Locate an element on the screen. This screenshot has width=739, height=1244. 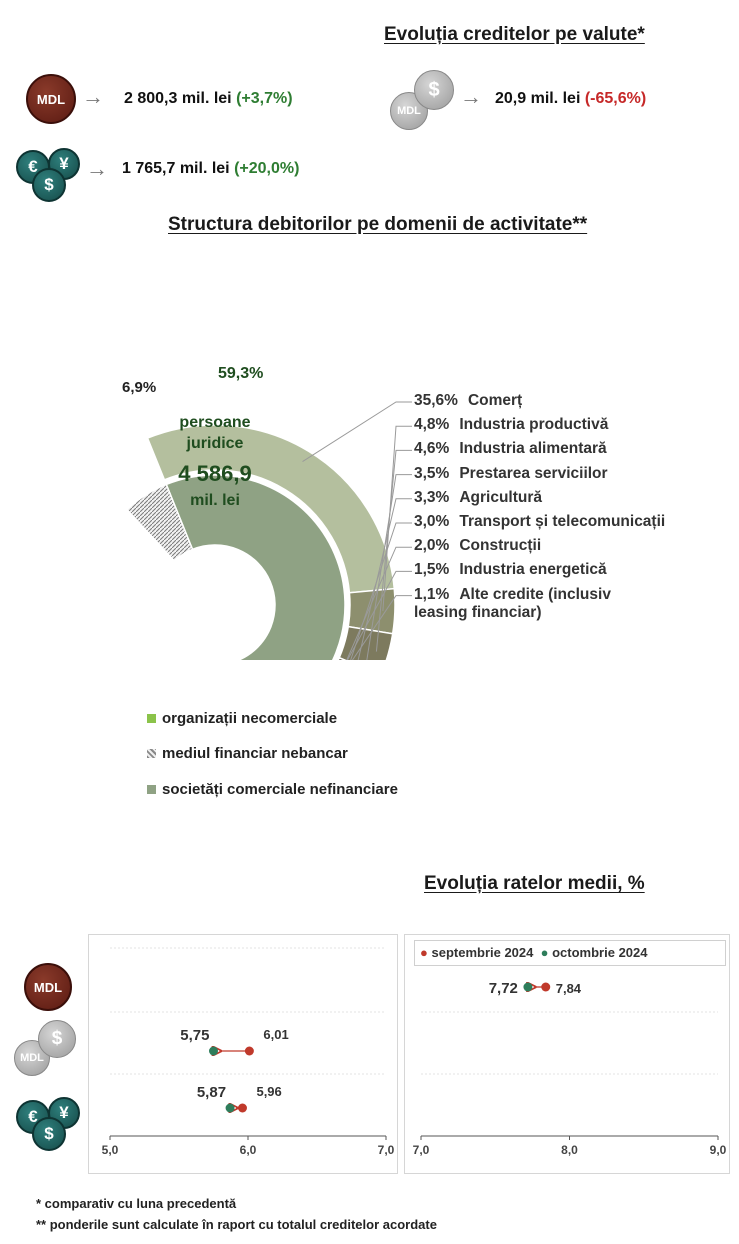
category-label: 3,3% Agricultură is located at coordinates (478, 498).